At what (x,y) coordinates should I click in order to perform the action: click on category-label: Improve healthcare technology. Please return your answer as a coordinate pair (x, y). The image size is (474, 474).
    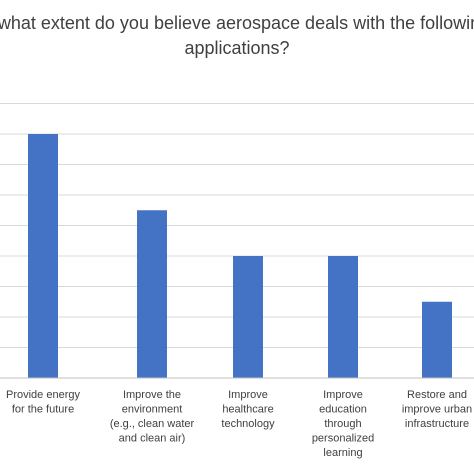
    Looking at the image, I should click on (248, 409).